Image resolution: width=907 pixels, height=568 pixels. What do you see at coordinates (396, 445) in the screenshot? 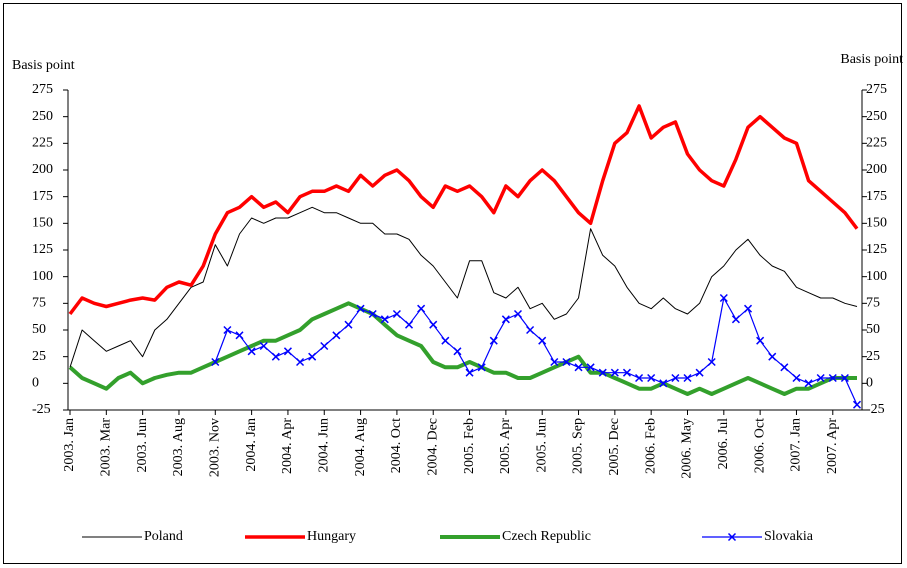
I see `x-tick-label: 2004. Oct` at bounding box center [396, 445].